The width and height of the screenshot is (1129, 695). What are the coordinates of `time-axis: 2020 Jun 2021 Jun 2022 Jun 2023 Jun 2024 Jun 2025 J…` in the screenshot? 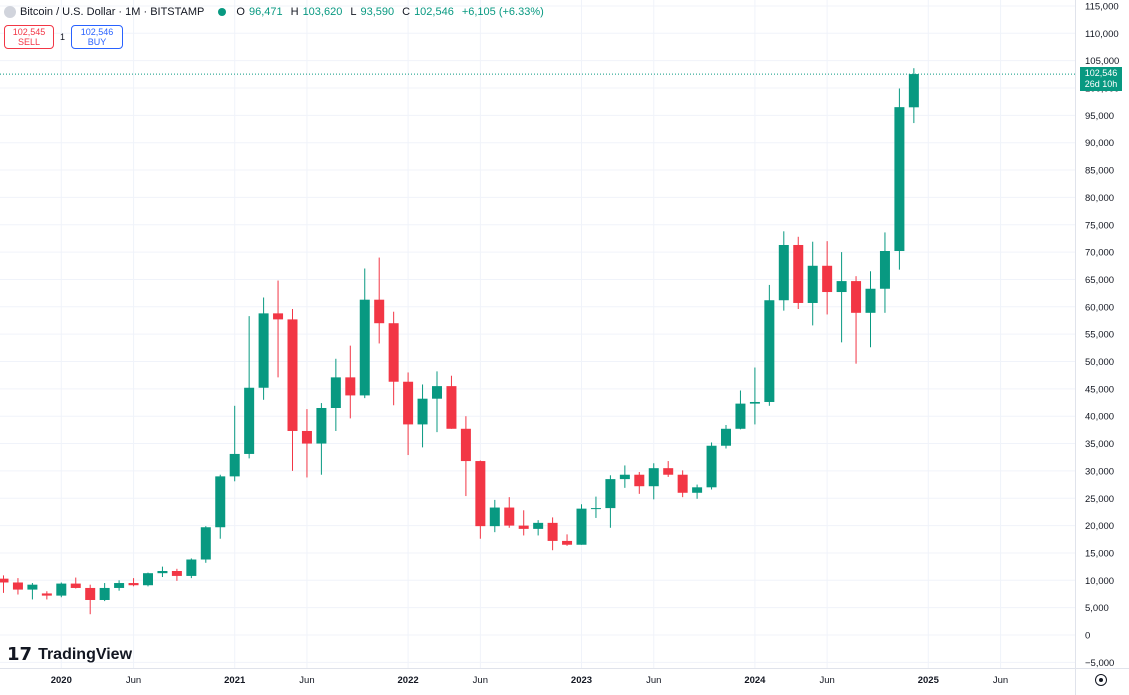 It's located at (564, 677).